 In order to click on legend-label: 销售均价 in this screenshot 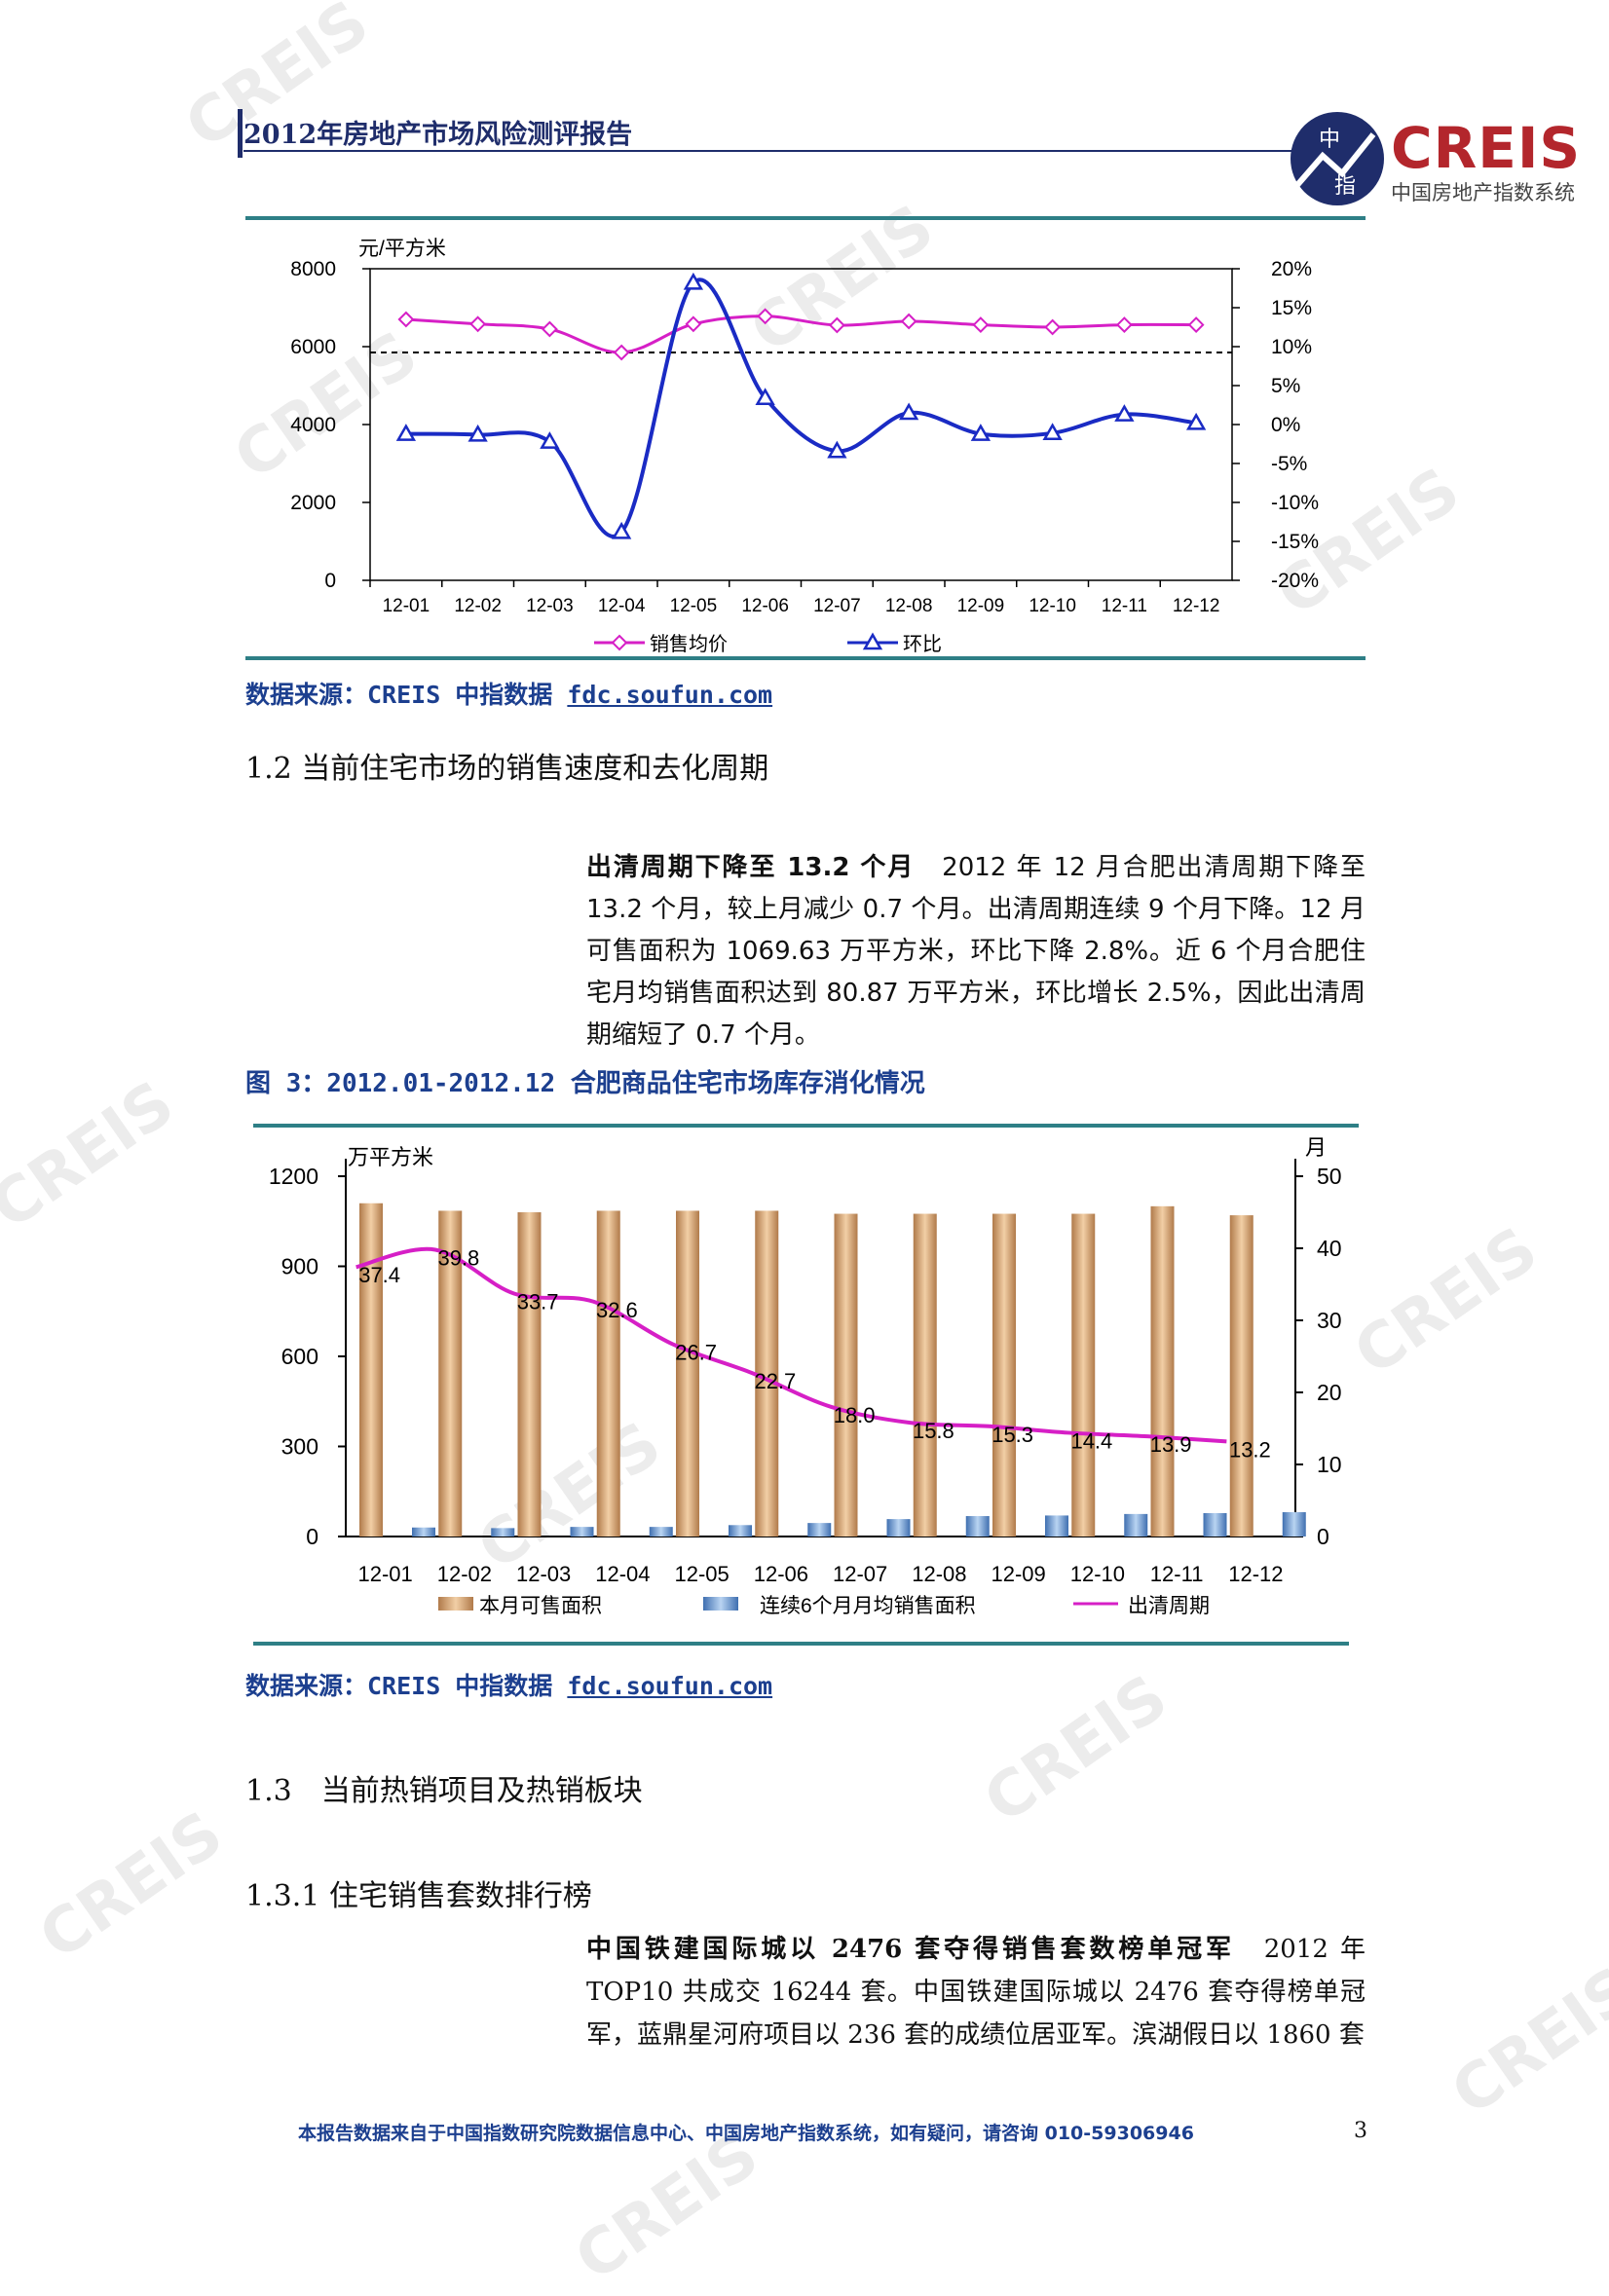, I will do `click(689, 644)`.